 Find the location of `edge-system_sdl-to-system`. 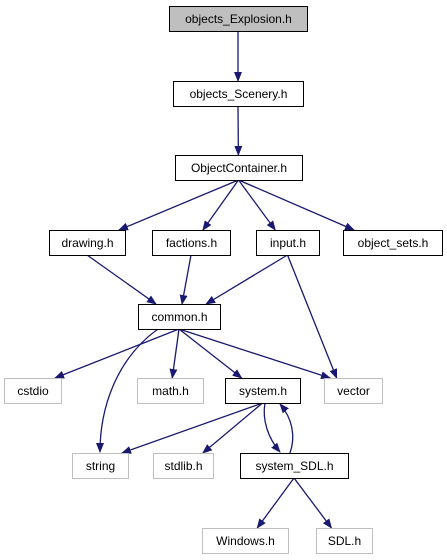

edge-system_sdl-to-system is located at coordinates (286, 428).